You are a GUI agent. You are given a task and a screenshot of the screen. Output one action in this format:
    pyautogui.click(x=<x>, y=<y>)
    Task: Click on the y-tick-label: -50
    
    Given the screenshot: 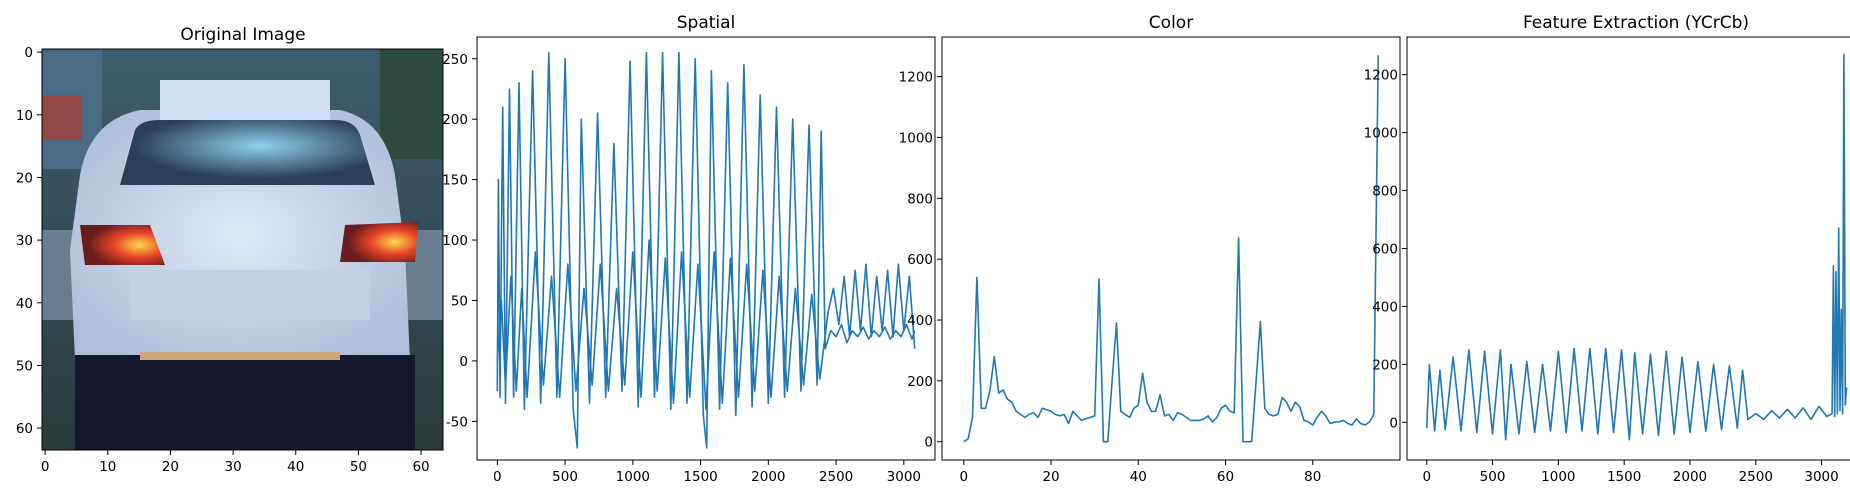 What is the action you would take?
    pyautogui.click(x=457, y=422)
    